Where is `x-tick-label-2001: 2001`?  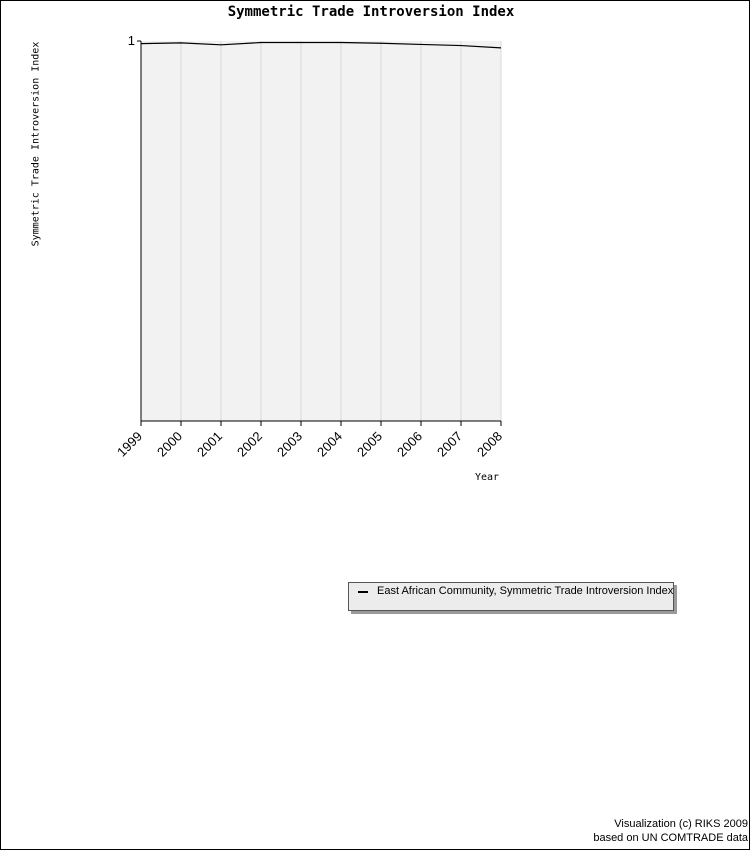 x-tick-label-2001: 2001 is located at coordinates (209, 444).